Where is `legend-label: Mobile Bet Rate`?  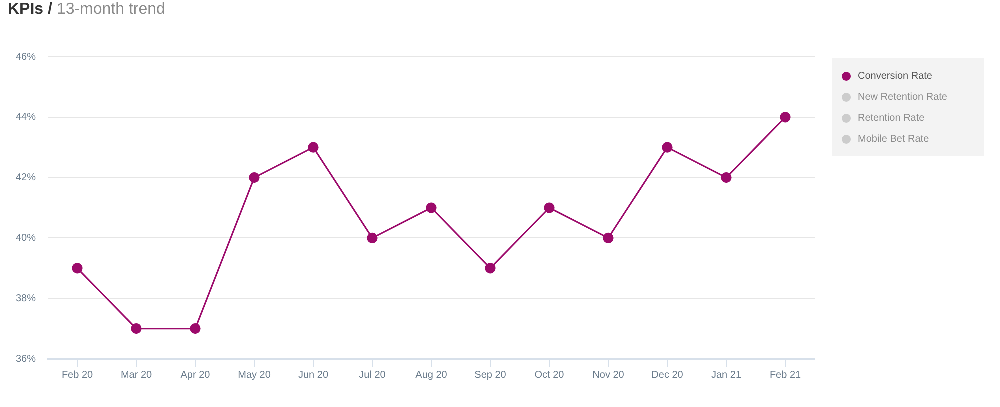 legend-label: Mobile Bet Rate is located at coordinates (894, 139).